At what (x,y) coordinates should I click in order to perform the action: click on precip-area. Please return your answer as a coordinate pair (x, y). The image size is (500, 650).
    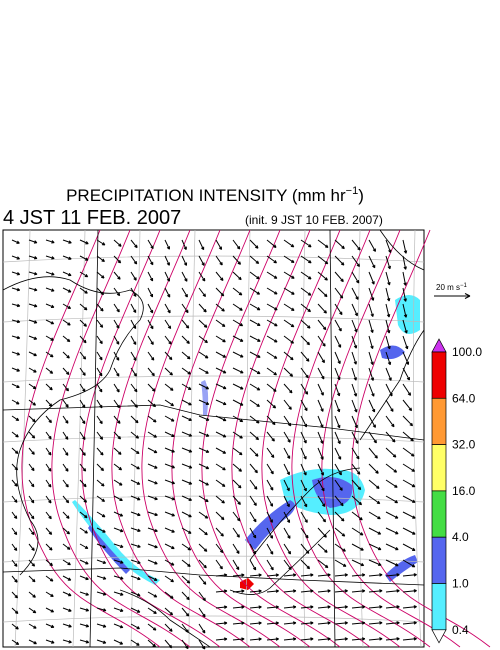
    Looking at the image, I should click on (392, 352).